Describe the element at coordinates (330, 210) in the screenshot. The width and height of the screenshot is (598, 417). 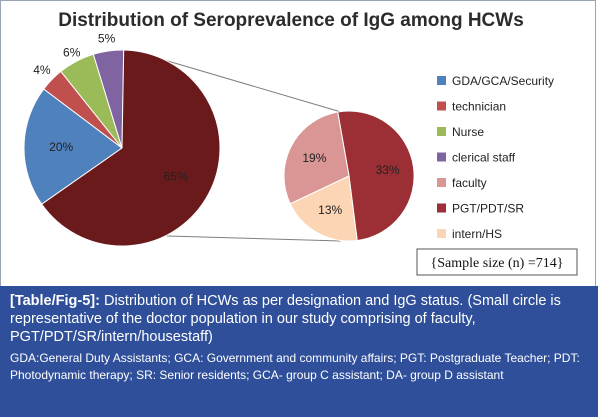
I see `sub-slice-label-intern-hs: 13%` at that location.